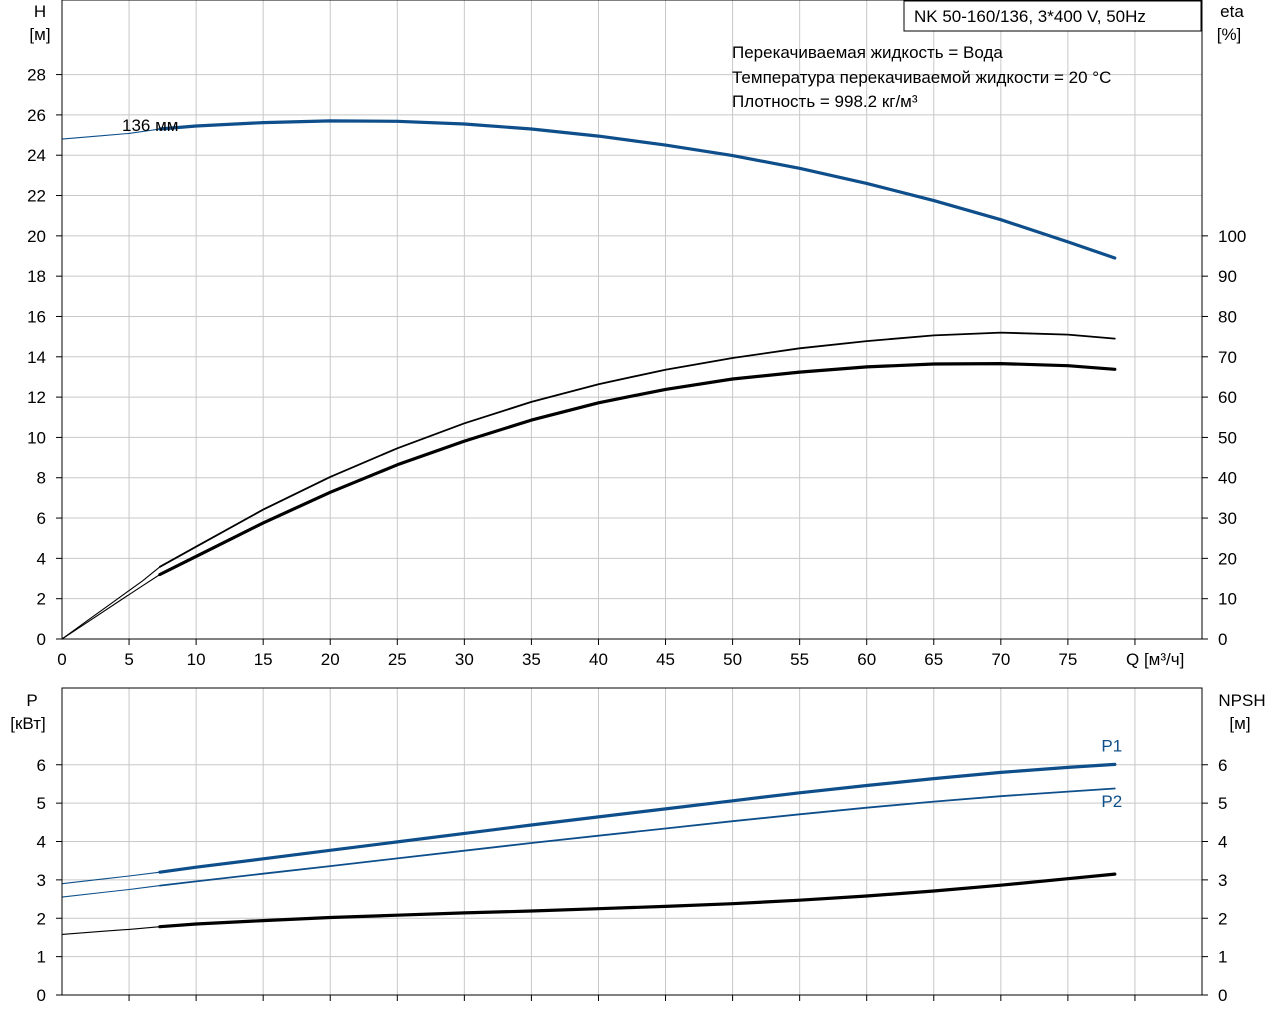 The width and height of the screenshot is (1280, 1029). Describe the element at coordinates (41, 880) in the screenshot. I see `bot-ytick-label-left: 3` at that location.